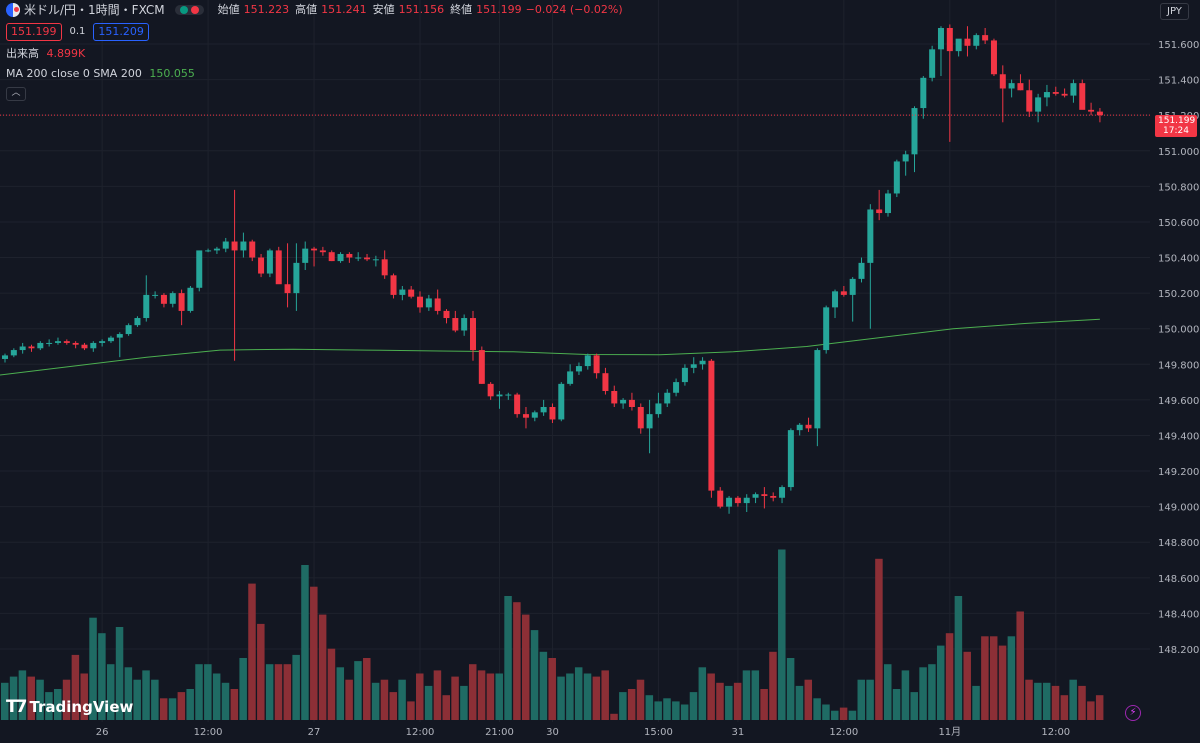 The height and width of the screenshot is (743, 1200). Describe the element at coordinates (1178, 401) in the screenshot. I see `price-tick-label: 149.600` at that location.